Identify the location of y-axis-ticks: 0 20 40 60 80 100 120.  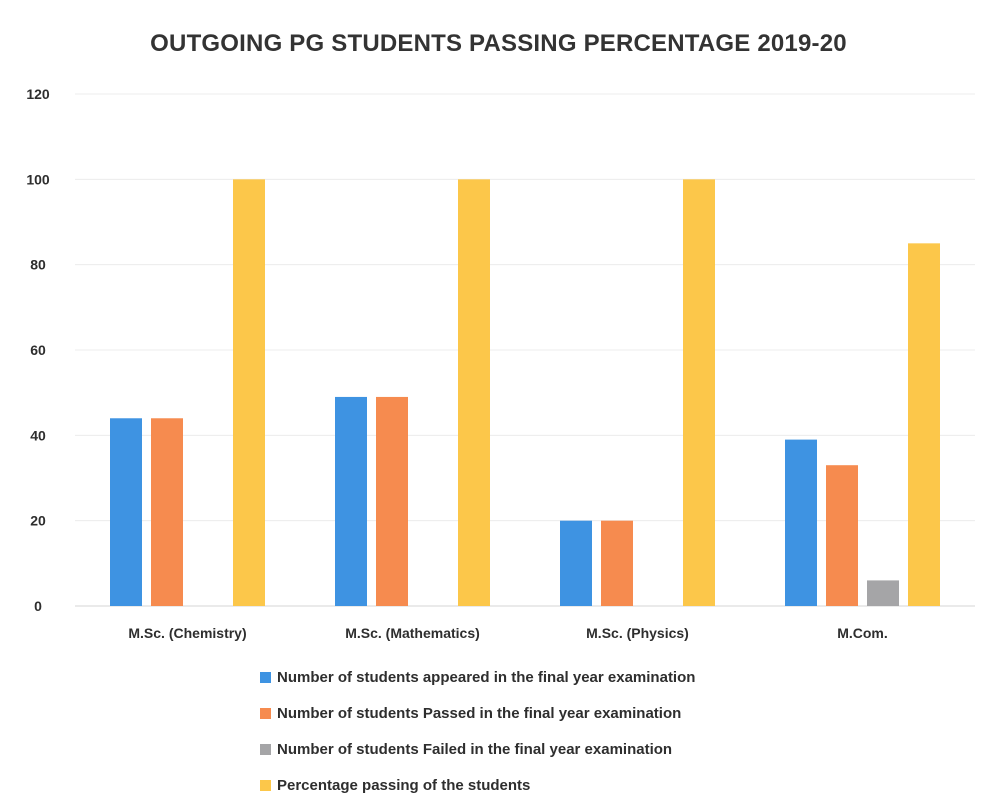
(38, 350).